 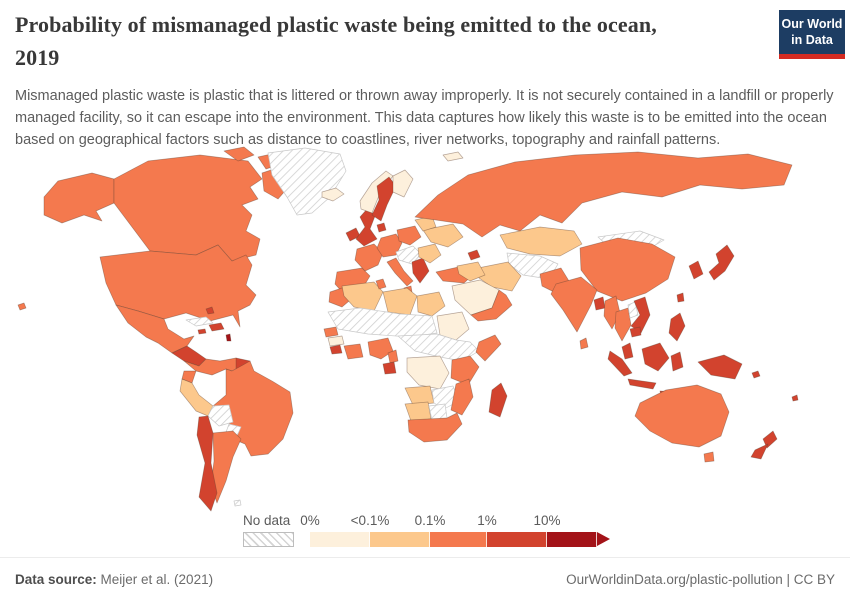 I want to click on region-algeria, so click(x=362, y=296).